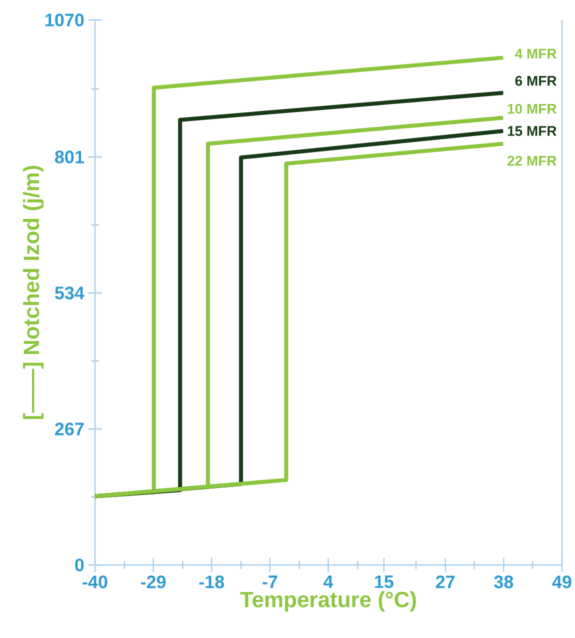 The image size is (575, 638). I want to click on y-tick-label: 0, so click(79, 565).